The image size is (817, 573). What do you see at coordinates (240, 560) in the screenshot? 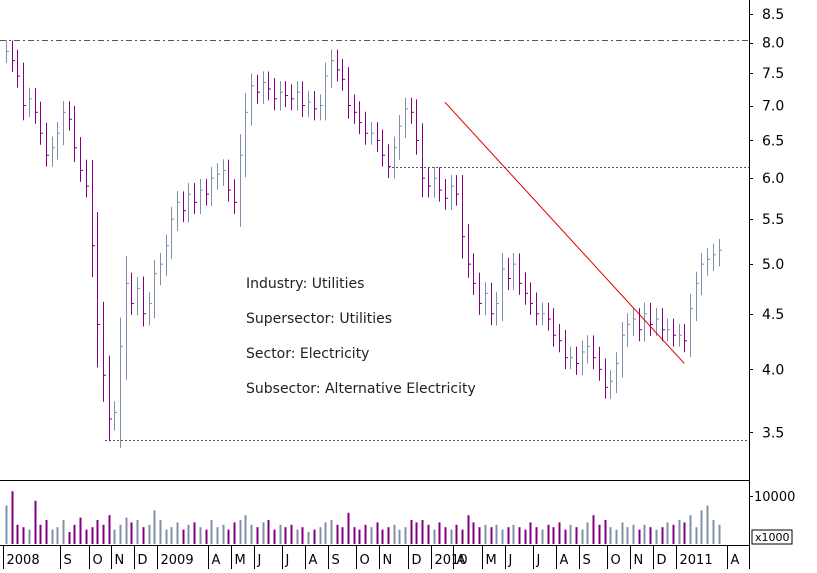
I see `x-tick-label: M` at bounding box center [240, 560].